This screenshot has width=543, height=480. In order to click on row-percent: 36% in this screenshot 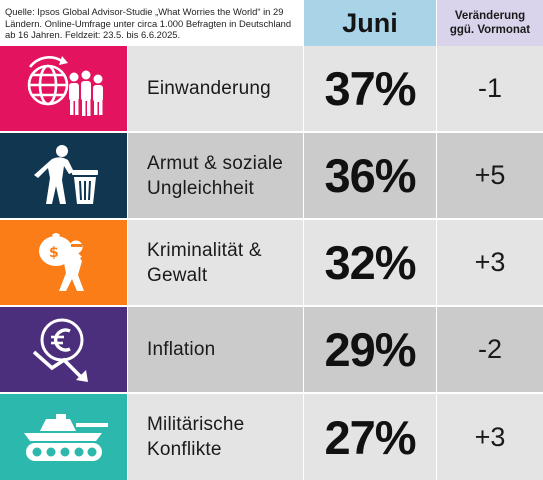, I will do `click(370, 175)`.